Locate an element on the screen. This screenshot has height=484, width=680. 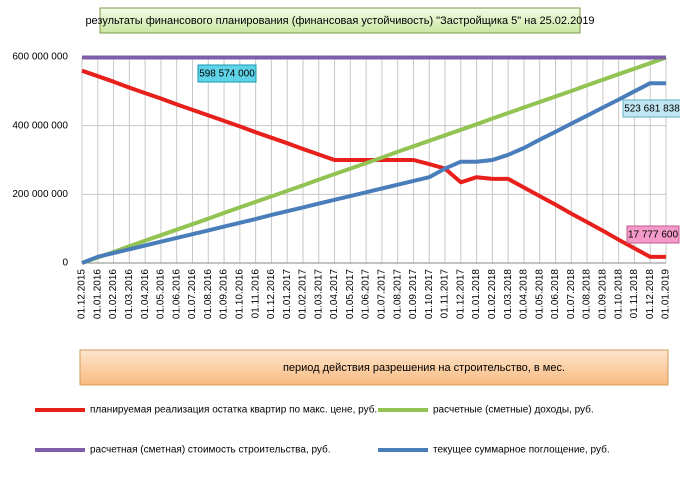
x-tick-label: 01.02.2018 is located at coordinates (492, 294).